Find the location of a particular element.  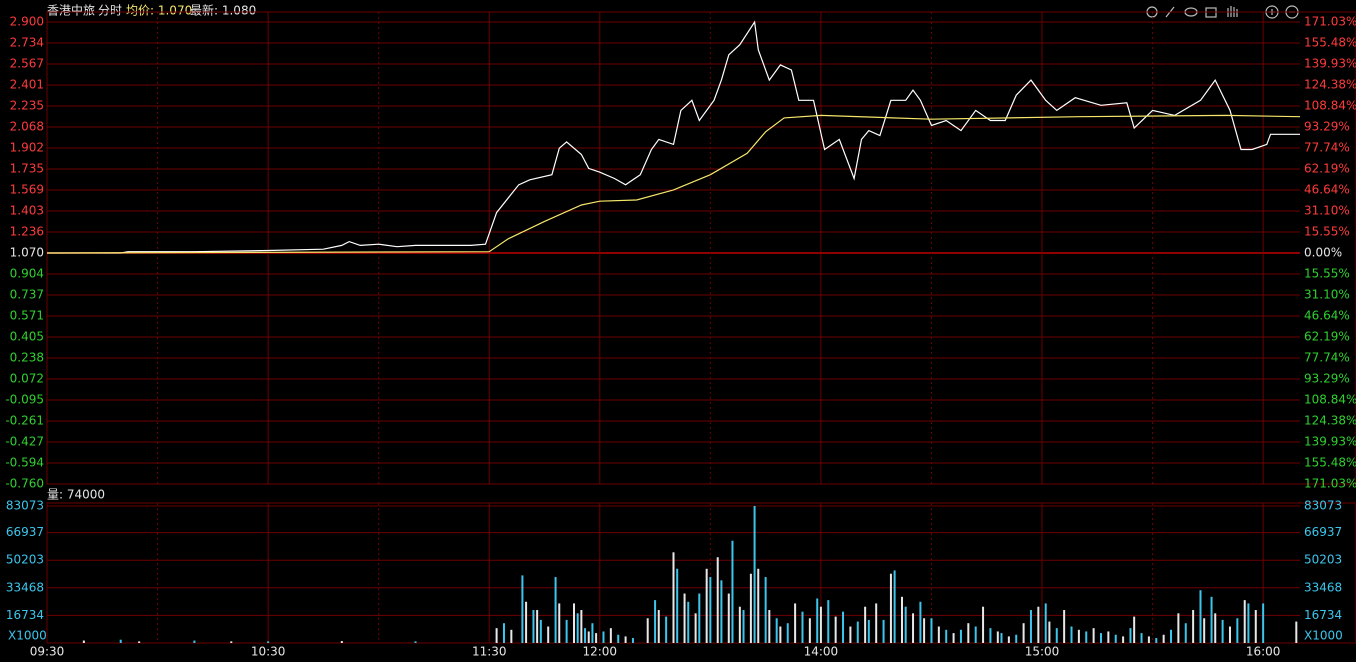

y-tick-label: -0.095 is located at coordinates (24, 400).